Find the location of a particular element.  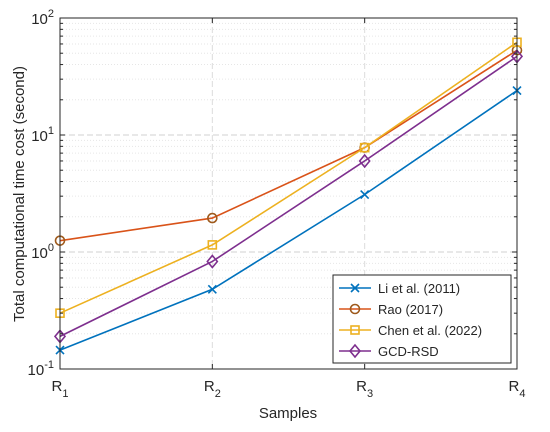

y-tick-label: 10⁻¹ is located at coordinates (41, 369).